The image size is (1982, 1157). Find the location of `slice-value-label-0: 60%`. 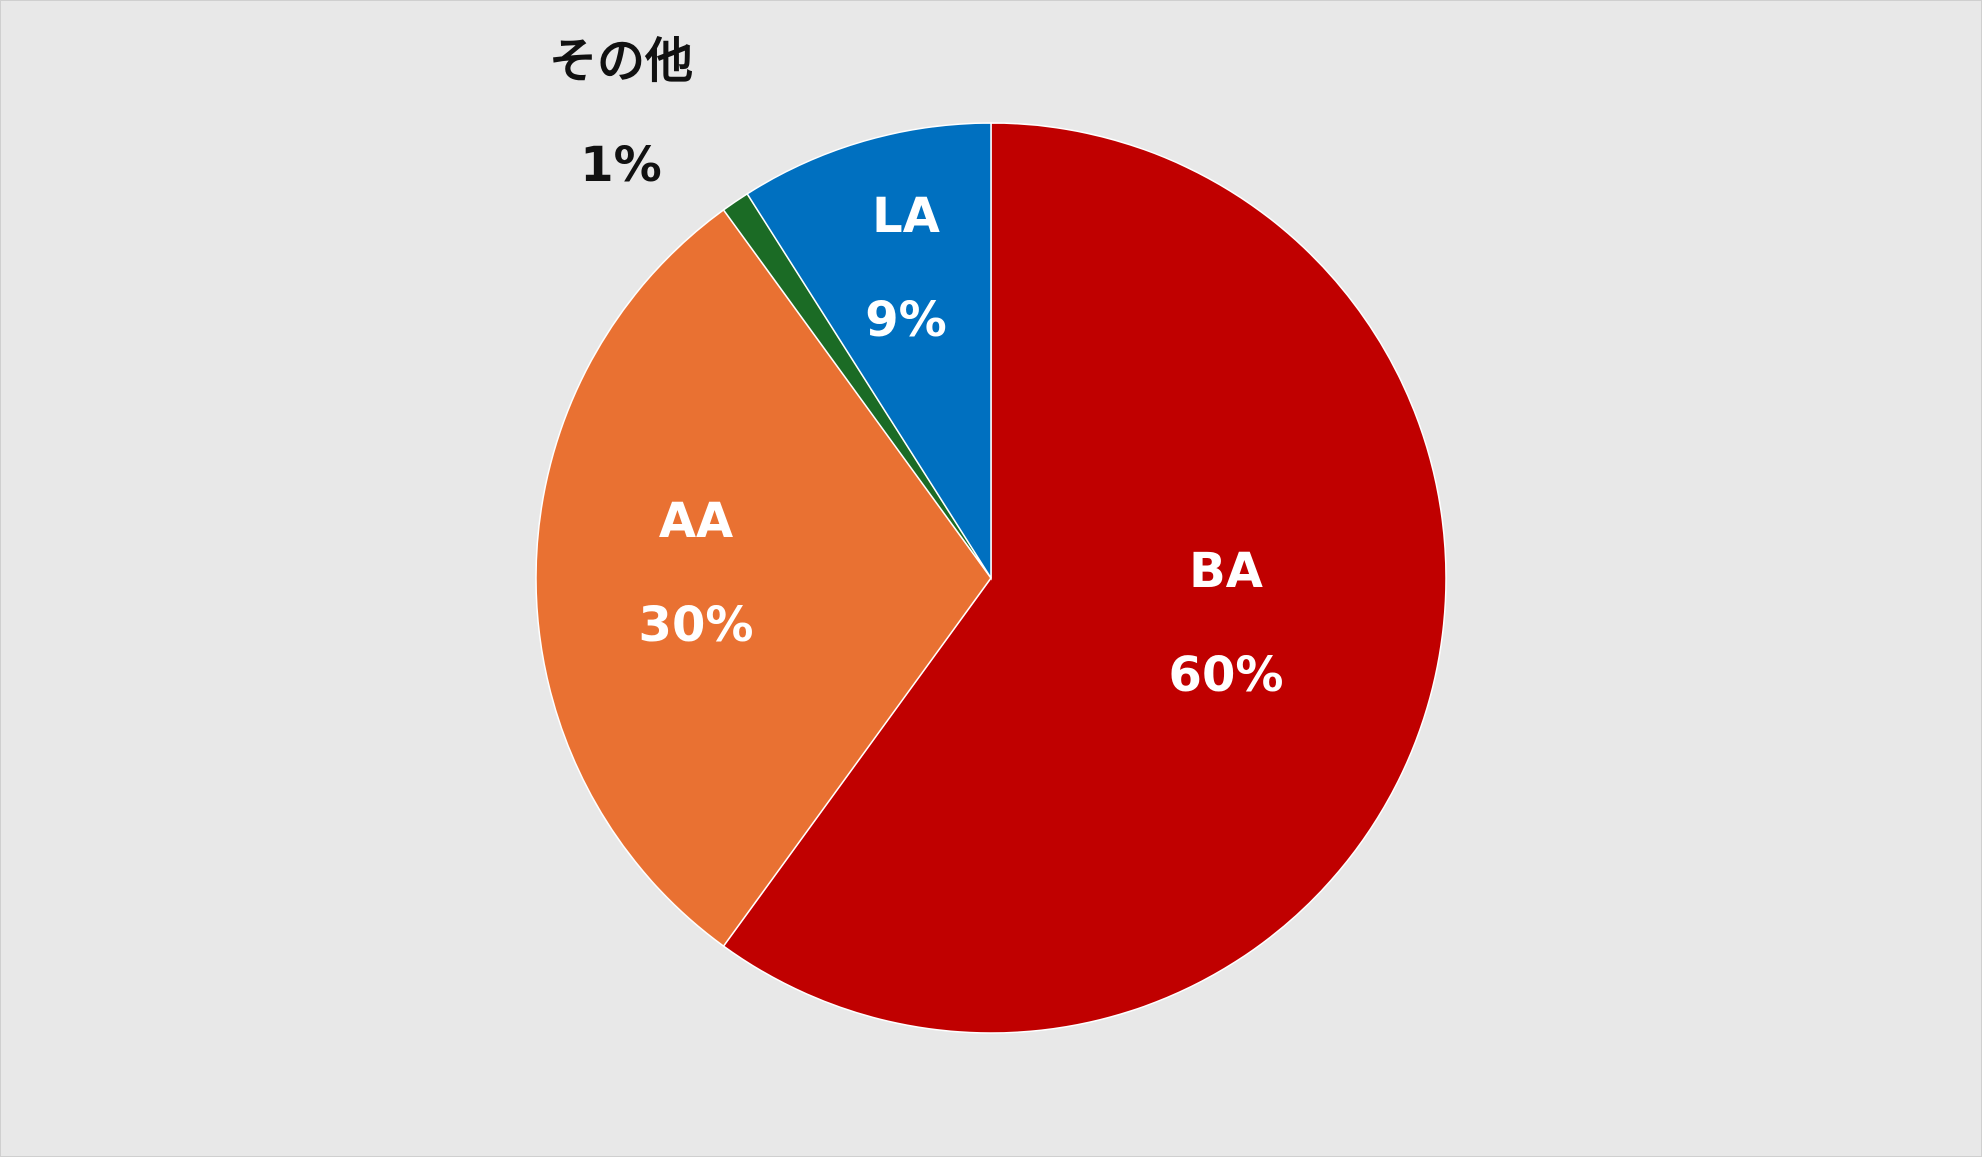

slice-value-label-0: 60% is located at coordinates (1226, 675).